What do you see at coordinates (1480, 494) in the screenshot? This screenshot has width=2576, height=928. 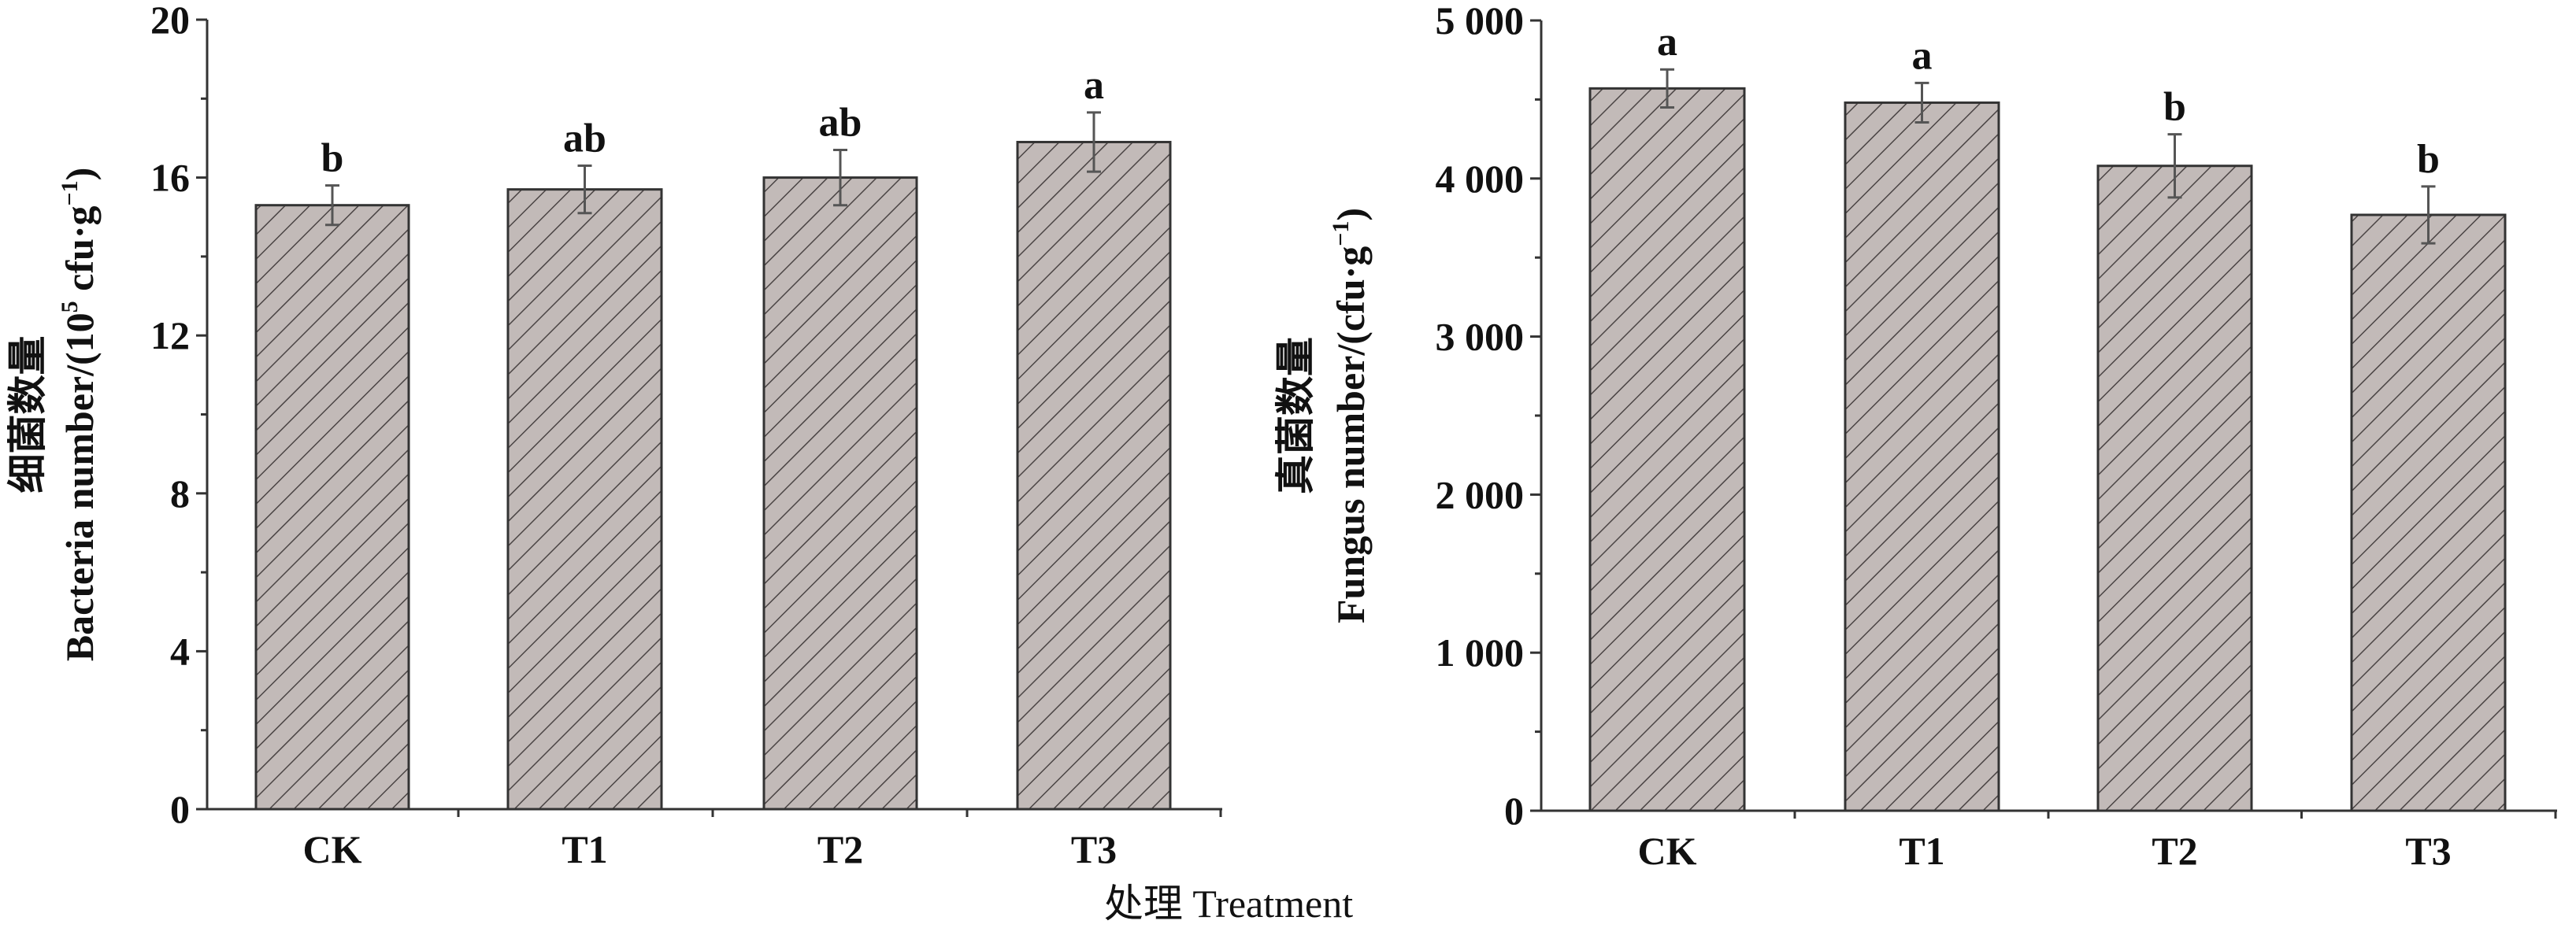 I see `y-tick-label: 2 000` at bounding box center [1480, 494].